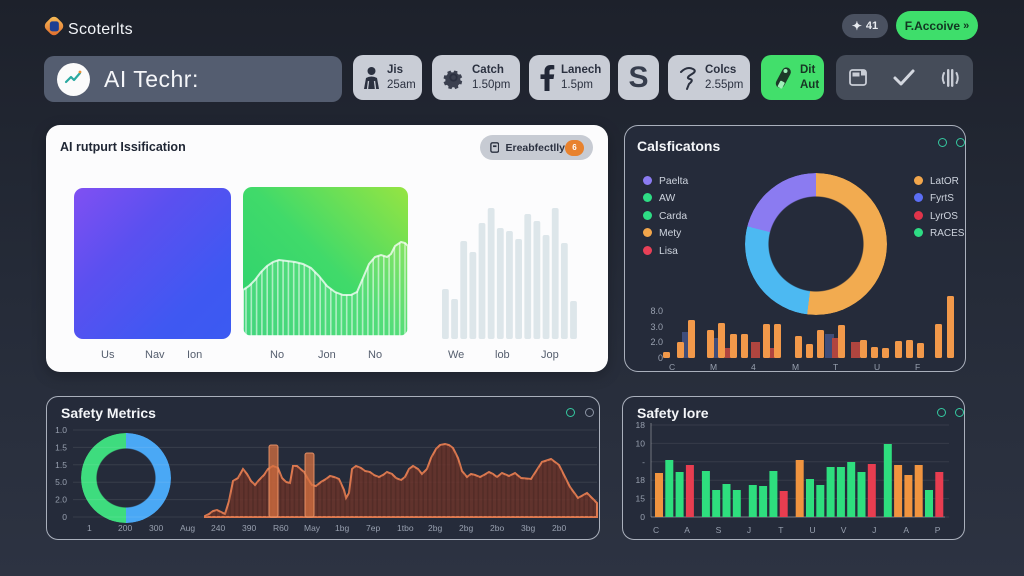  I want to click on svg-text: F, so click(917, 367).